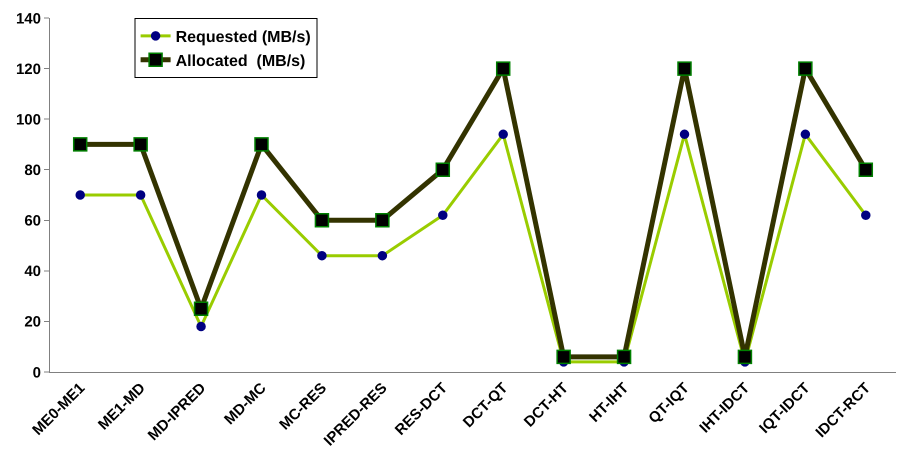 This screenshot has height=467, width=904. Describe the element at coordinates (28, 69) in the screenshot. I see `y-tick-label: 120` at that location.